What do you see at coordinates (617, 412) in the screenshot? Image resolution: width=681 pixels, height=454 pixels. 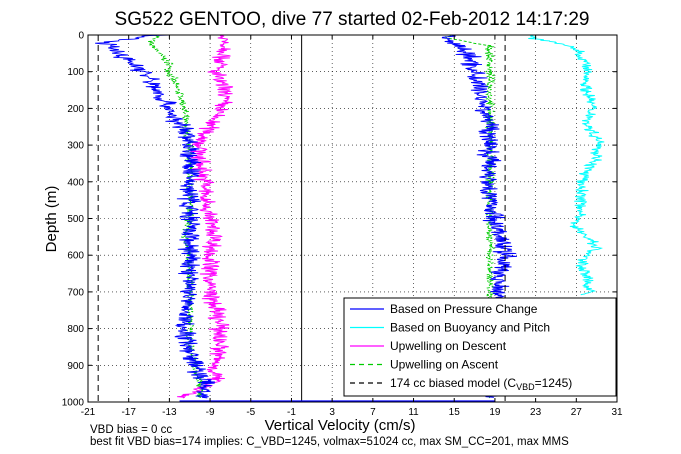 I see `x-tick-label: 31` at bounding box center [617, 412].